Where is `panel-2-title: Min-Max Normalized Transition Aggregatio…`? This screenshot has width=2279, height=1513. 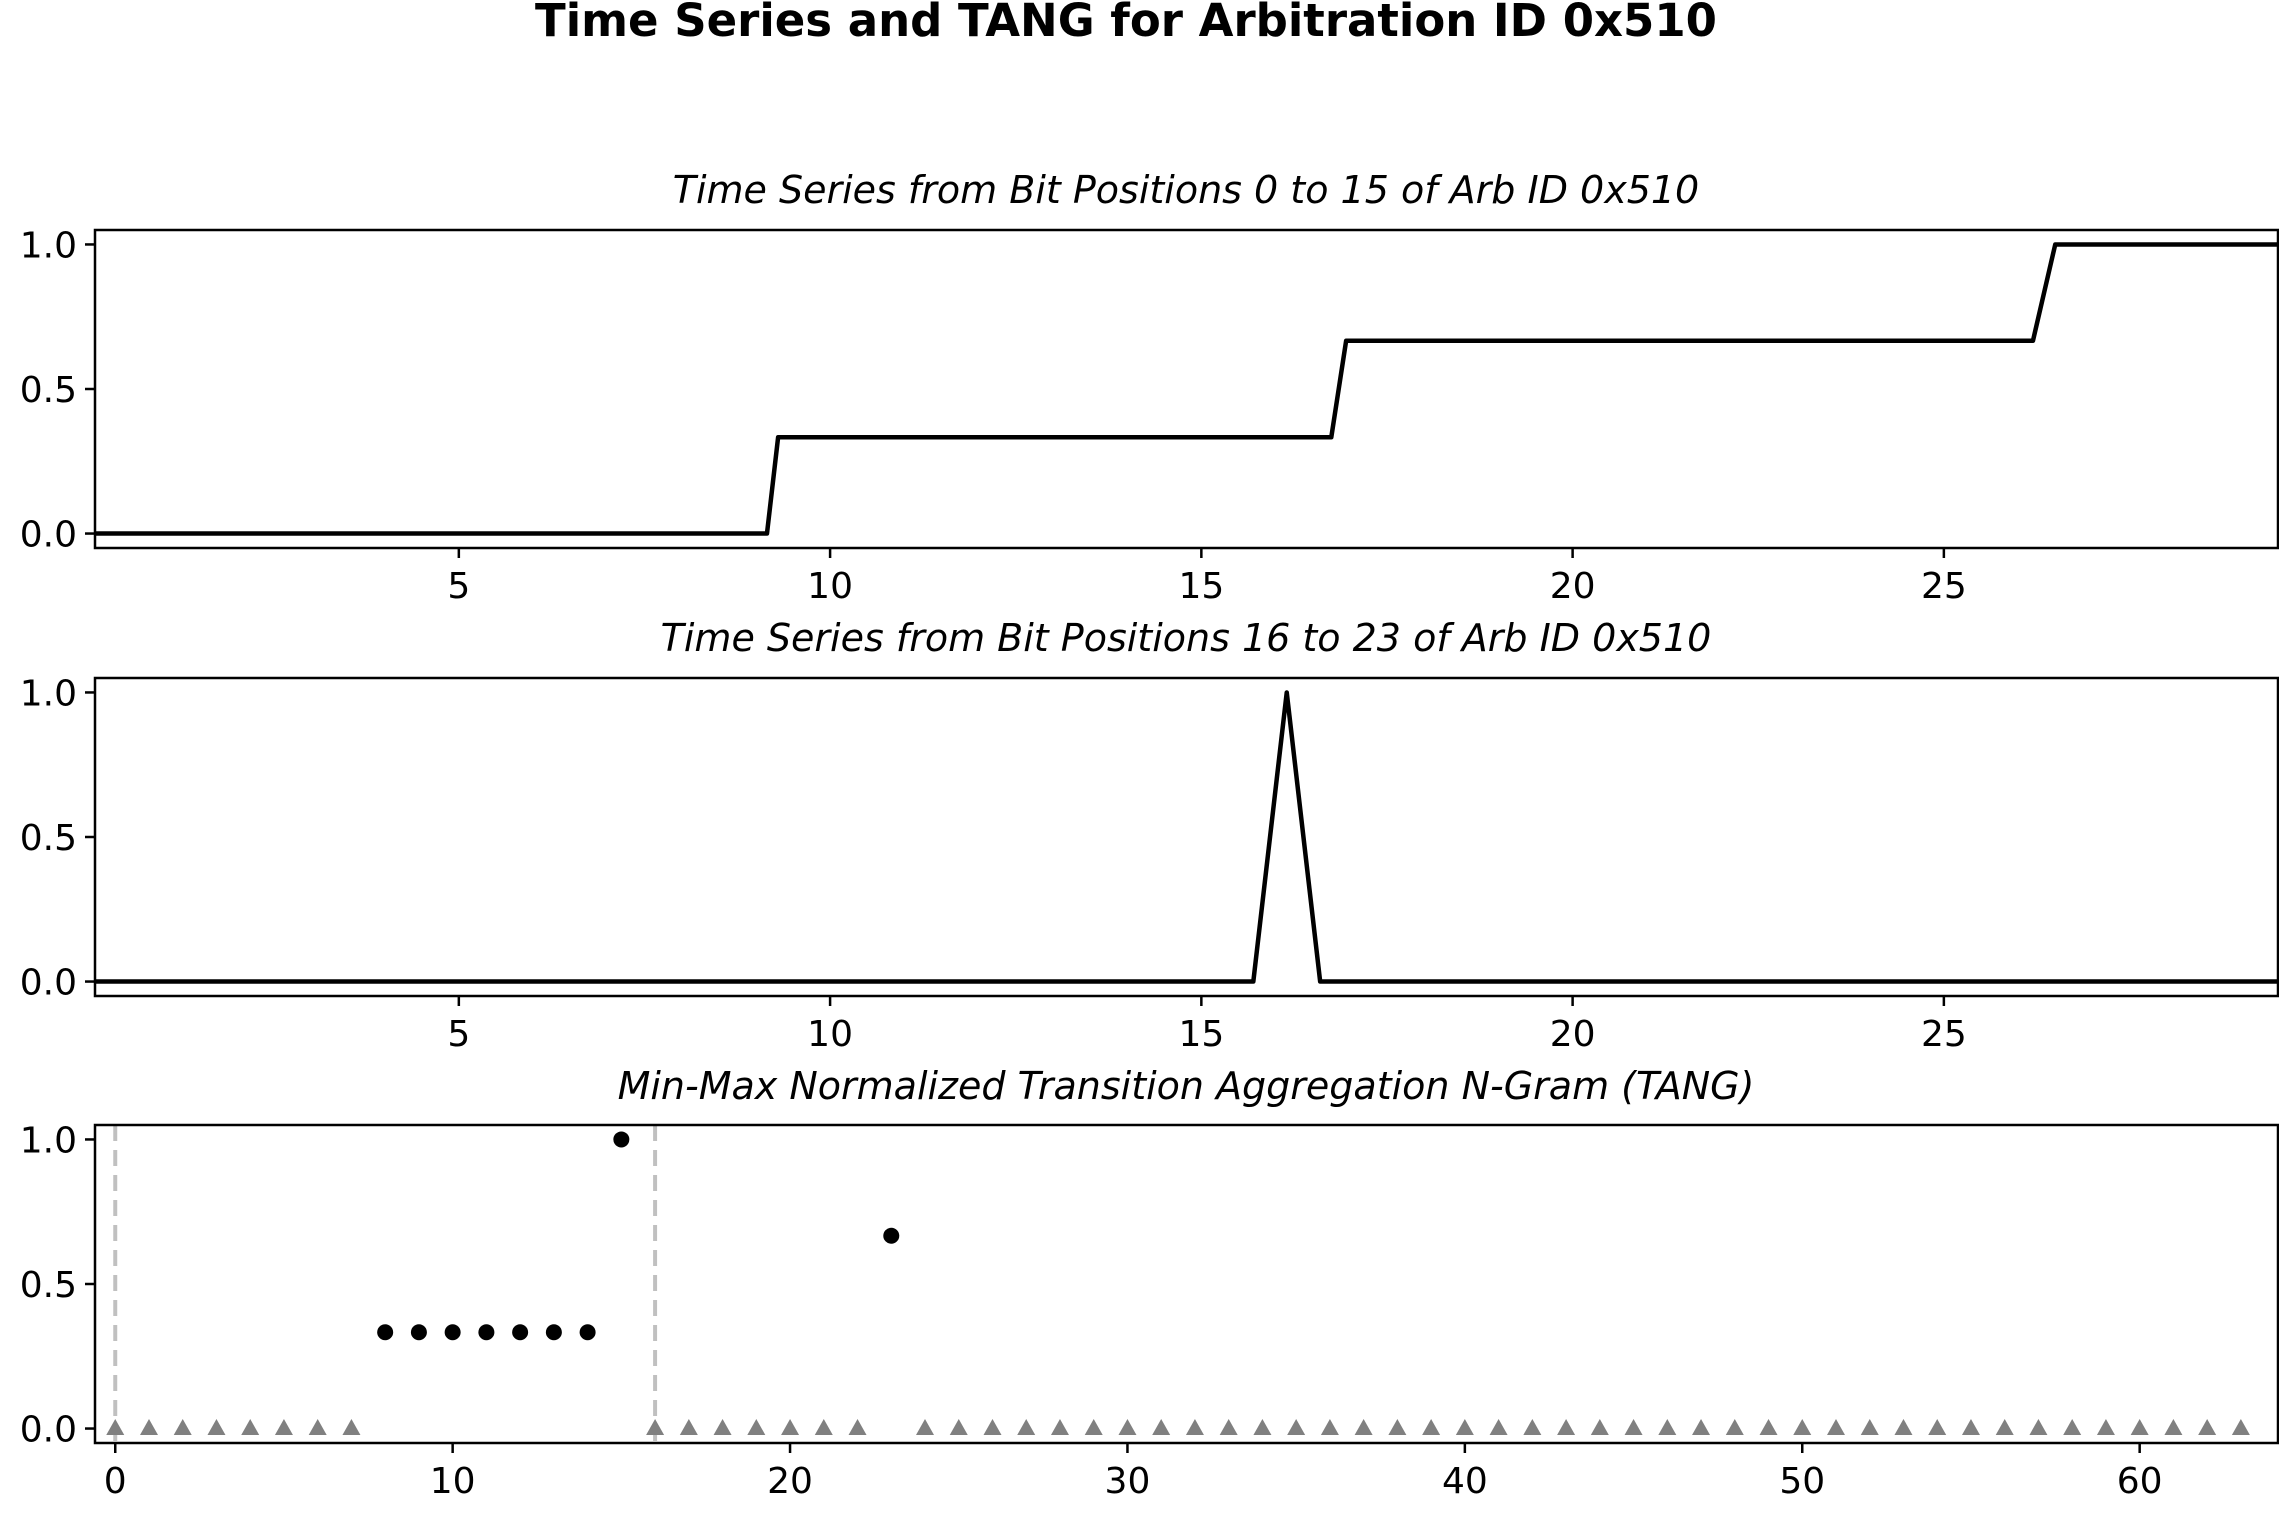
panel-2-title: Min-Max Normalized Transition Aggregatio… is located at coordinates (1186, 1086).